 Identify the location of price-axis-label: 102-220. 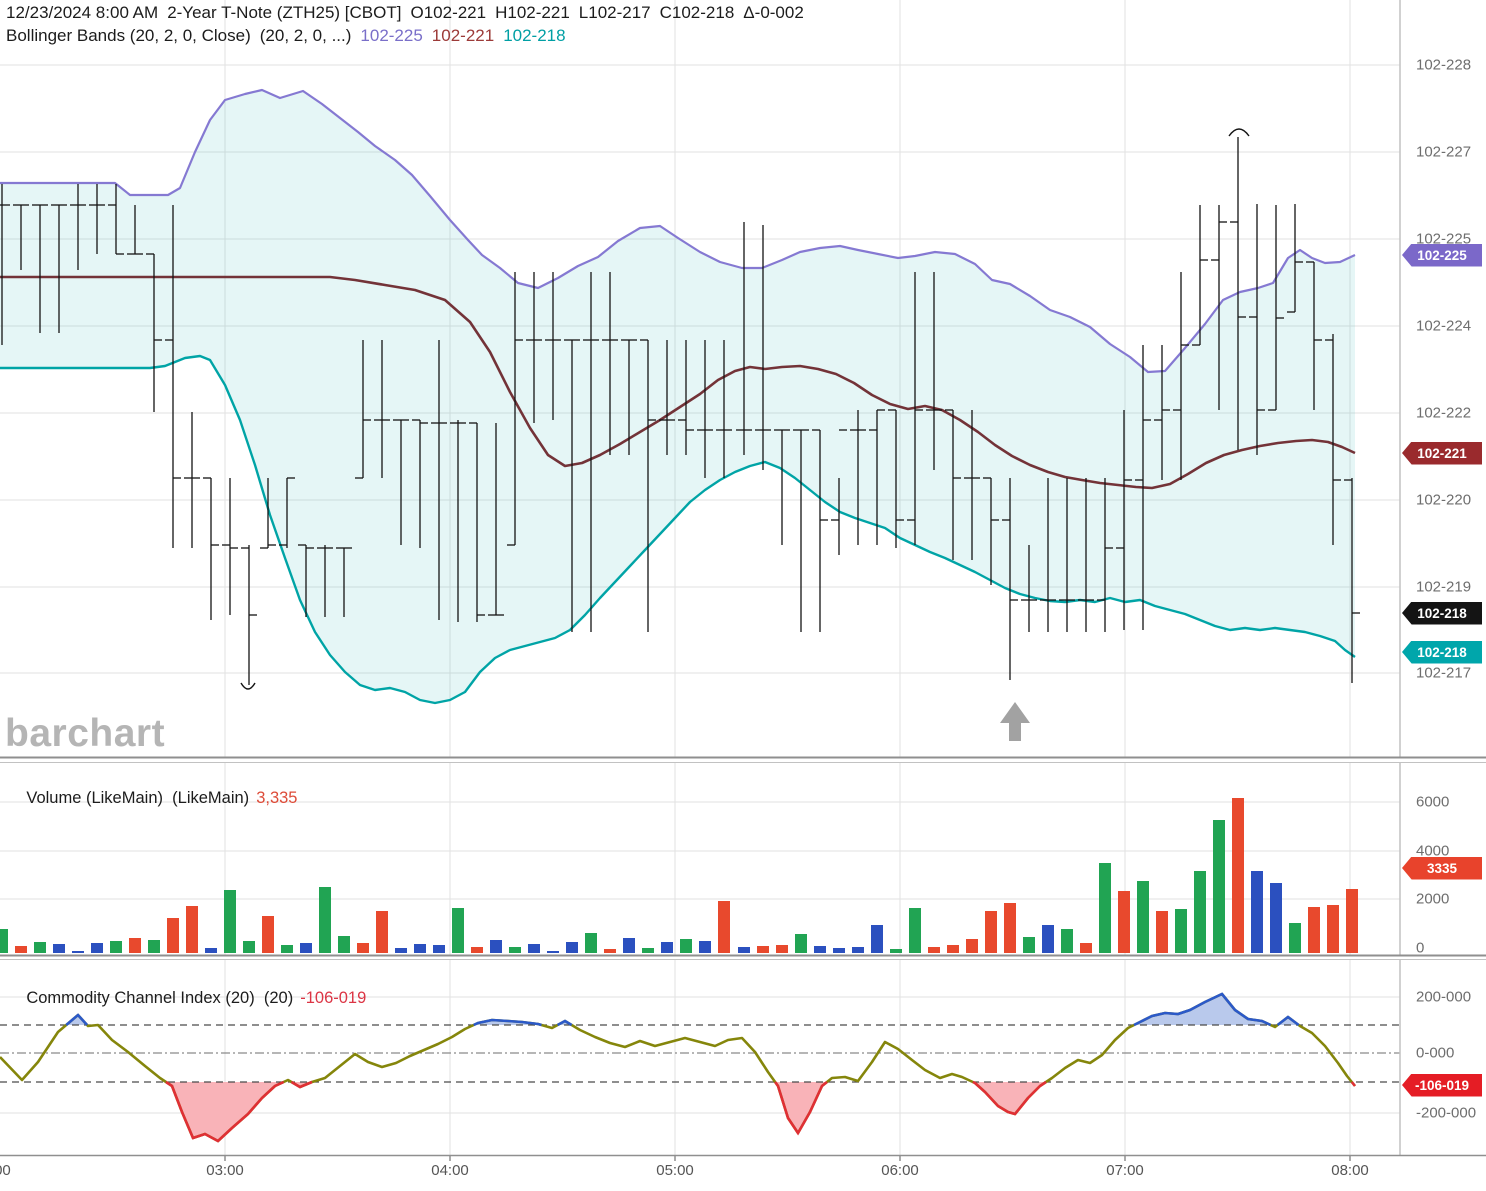
(1444, 500).